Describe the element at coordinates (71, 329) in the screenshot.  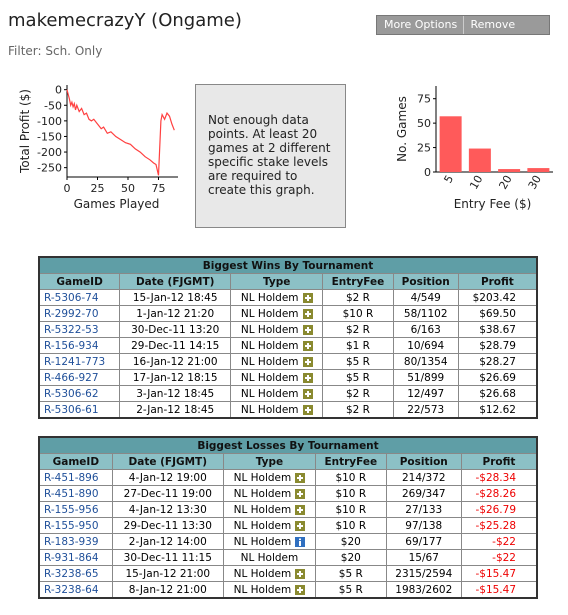
I see `game-link: R-5322-53` at that location.